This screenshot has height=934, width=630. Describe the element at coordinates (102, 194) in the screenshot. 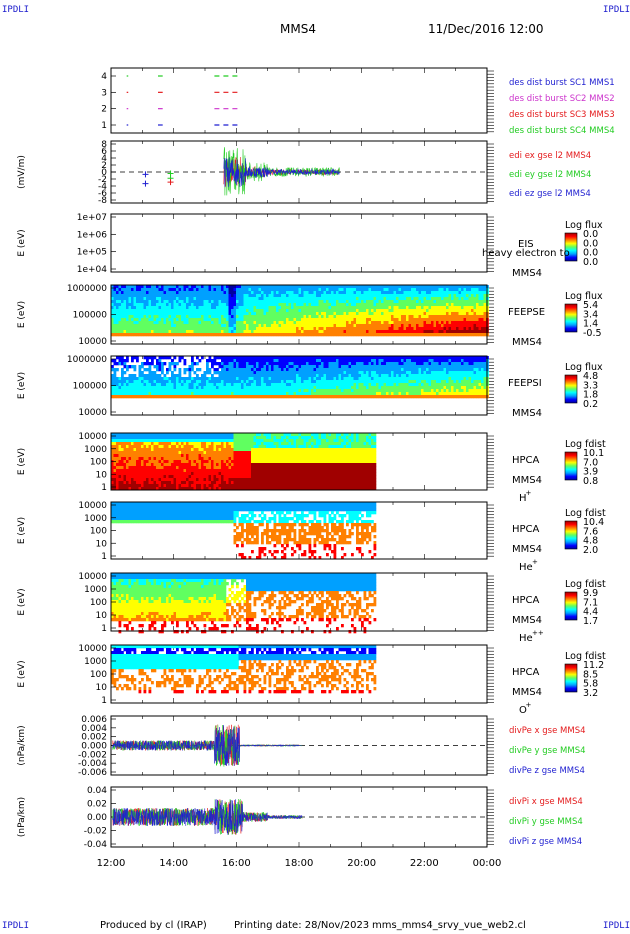

I see `y-tick-label: -6` at that location.